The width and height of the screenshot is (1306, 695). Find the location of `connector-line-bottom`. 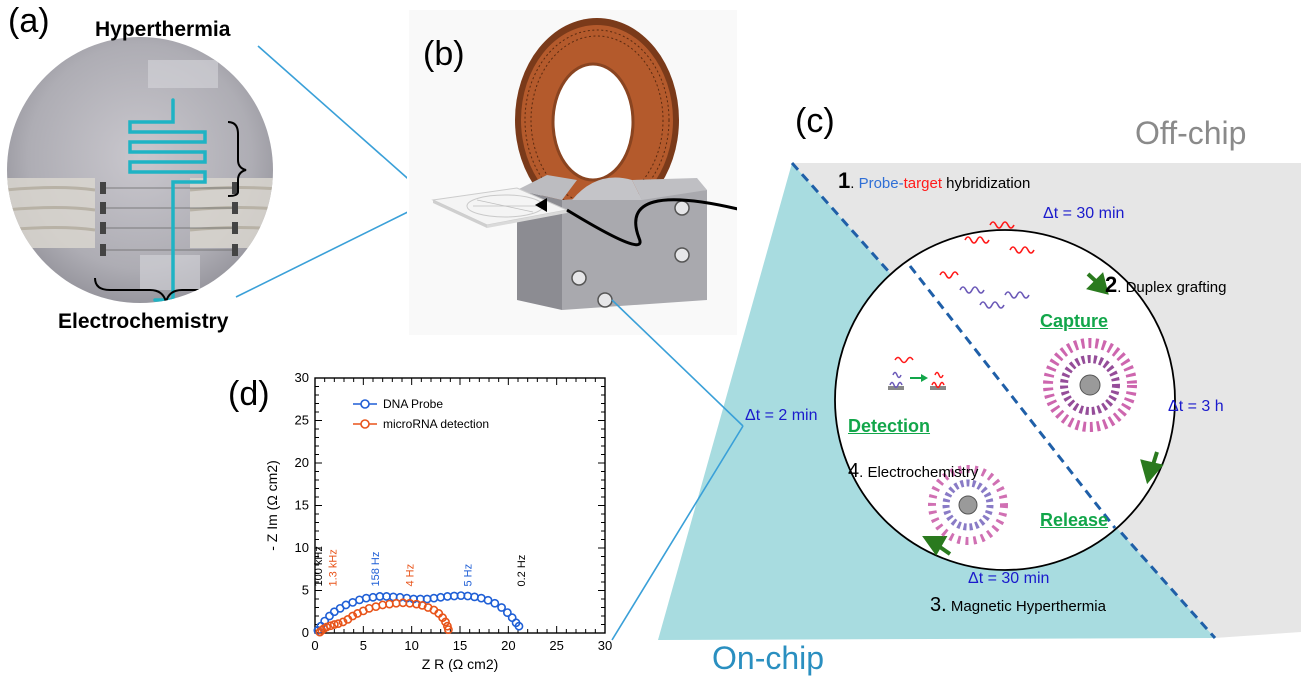

connector-line-bottom is located at coordinates (327, 251).